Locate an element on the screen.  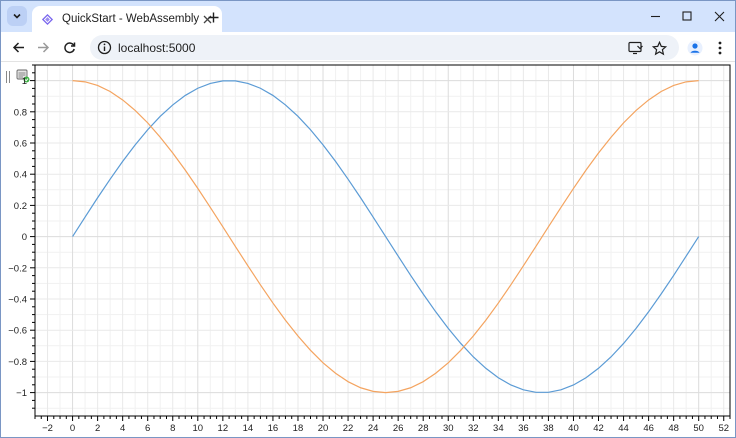
x-tick-label: 36 is located at coordinates (523, 428).